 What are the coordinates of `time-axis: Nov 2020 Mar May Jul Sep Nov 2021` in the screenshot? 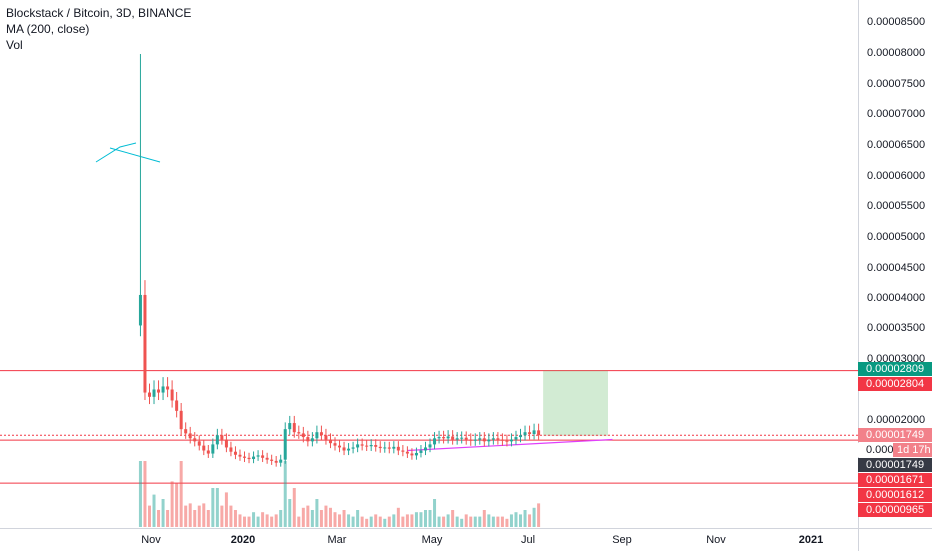 It's located at (429, 539).